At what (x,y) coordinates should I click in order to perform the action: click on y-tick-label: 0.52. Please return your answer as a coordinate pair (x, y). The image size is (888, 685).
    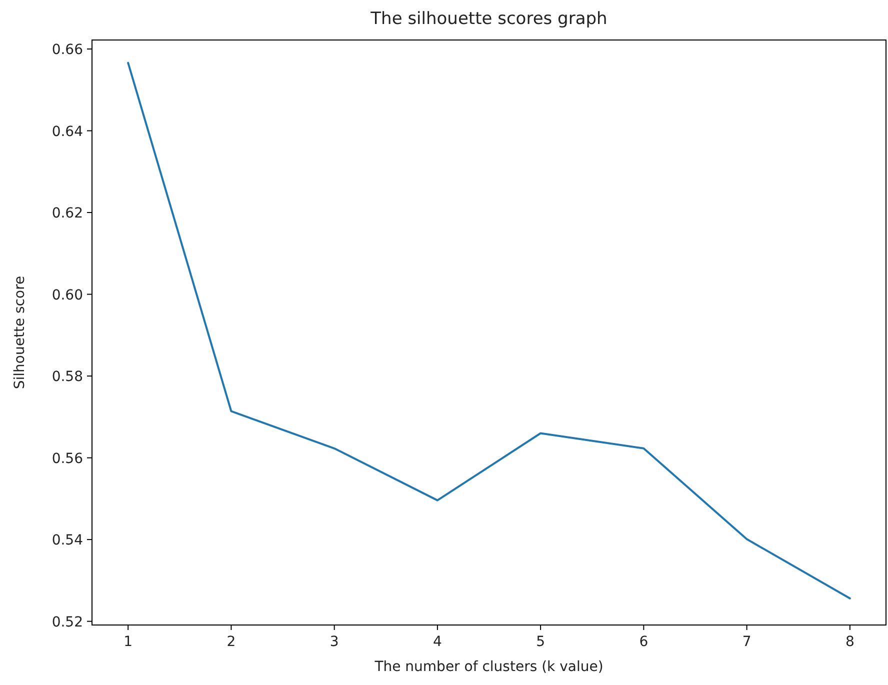
    Looking at the image, I should click on (67, 622).